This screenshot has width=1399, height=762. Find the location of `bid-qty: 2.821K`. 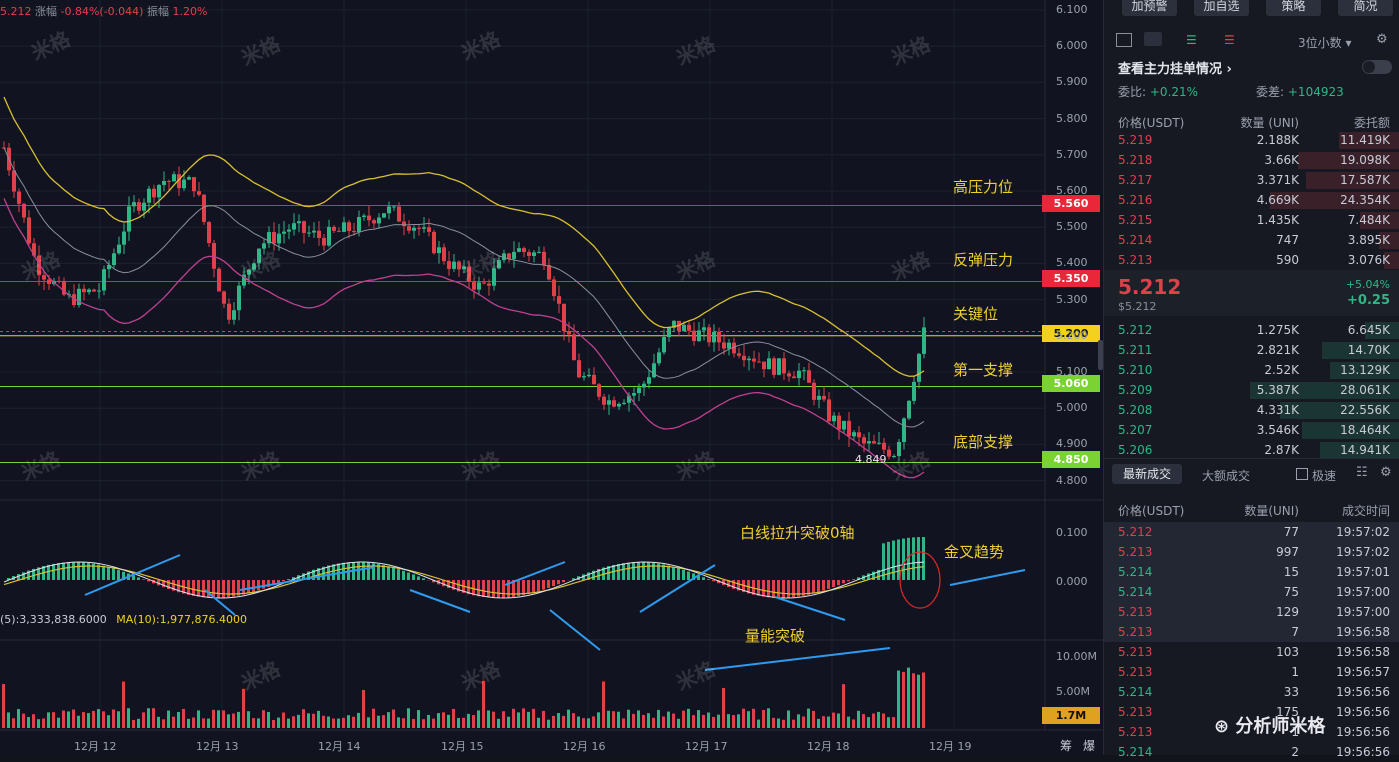

bid-qty: 2.821K is located at coordinates (1278, 350).